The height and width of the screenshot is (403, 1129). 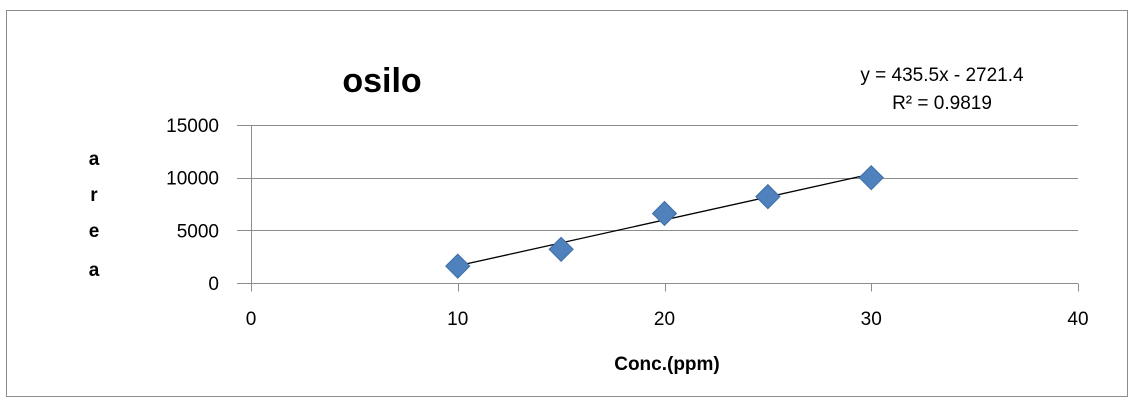 What do you see at coordinates (94, 231) in the screenshot?
I see `y-axis-title-char-3: e` at bounding box center [94, 231].